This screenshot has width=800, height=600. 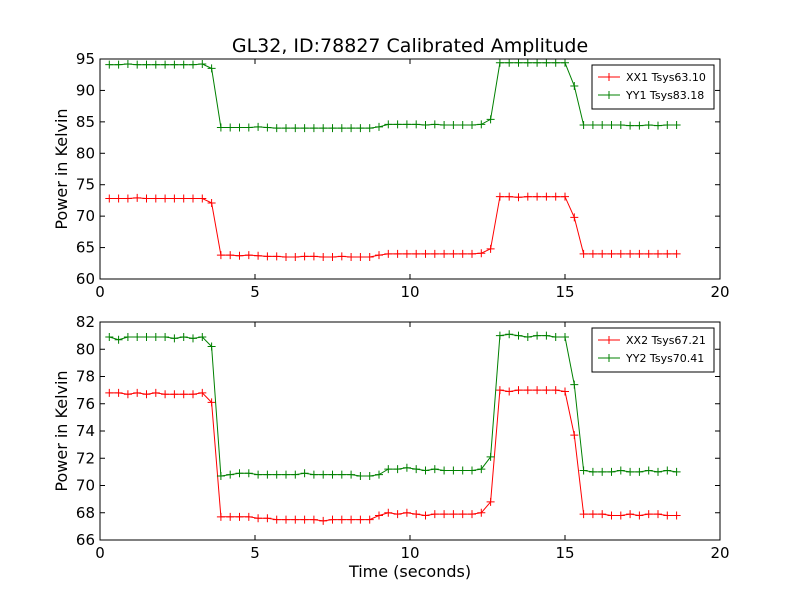 What do you see at coordinates (61, 430) in the screenshot?
I see `y-axis-label: Power in Kelvin` at bounding box center [61, 430].